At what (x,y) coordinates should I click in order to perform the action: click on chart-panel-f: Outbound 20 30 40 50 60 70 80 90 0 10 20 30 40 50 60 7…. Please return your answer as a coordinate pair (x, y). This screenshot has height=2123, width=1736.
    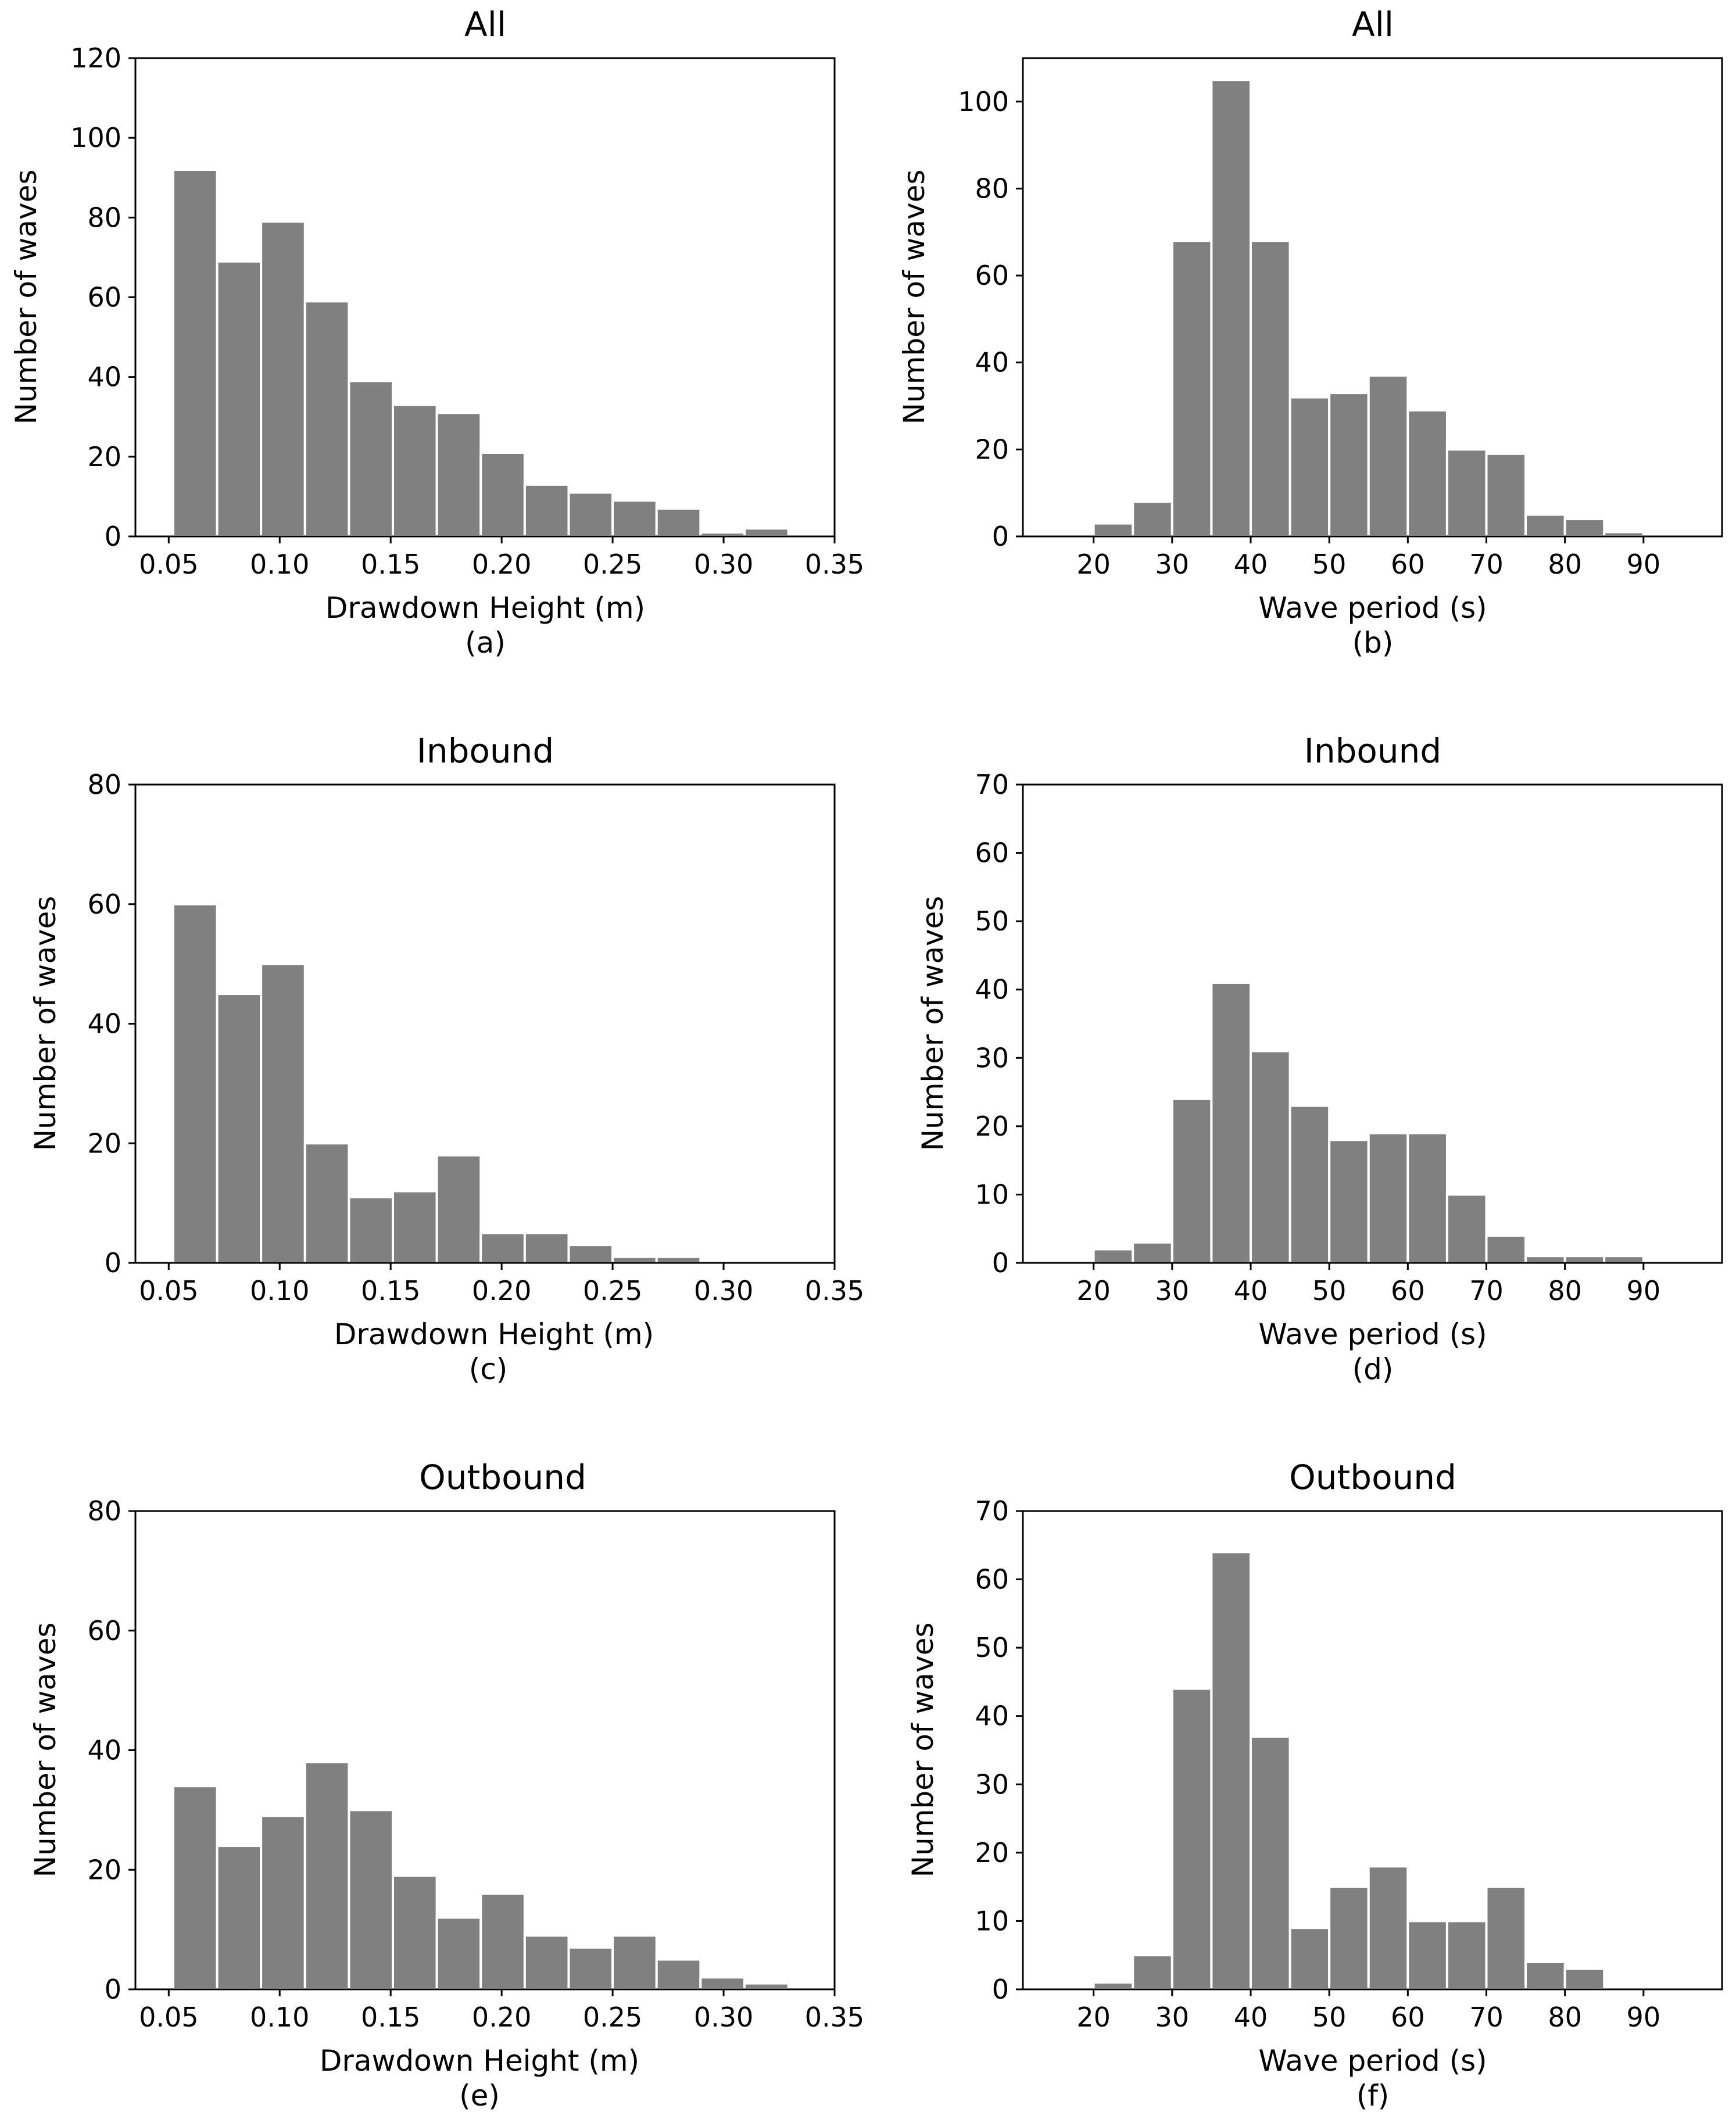
    Looking at the image, I should click on (1314, 1785).